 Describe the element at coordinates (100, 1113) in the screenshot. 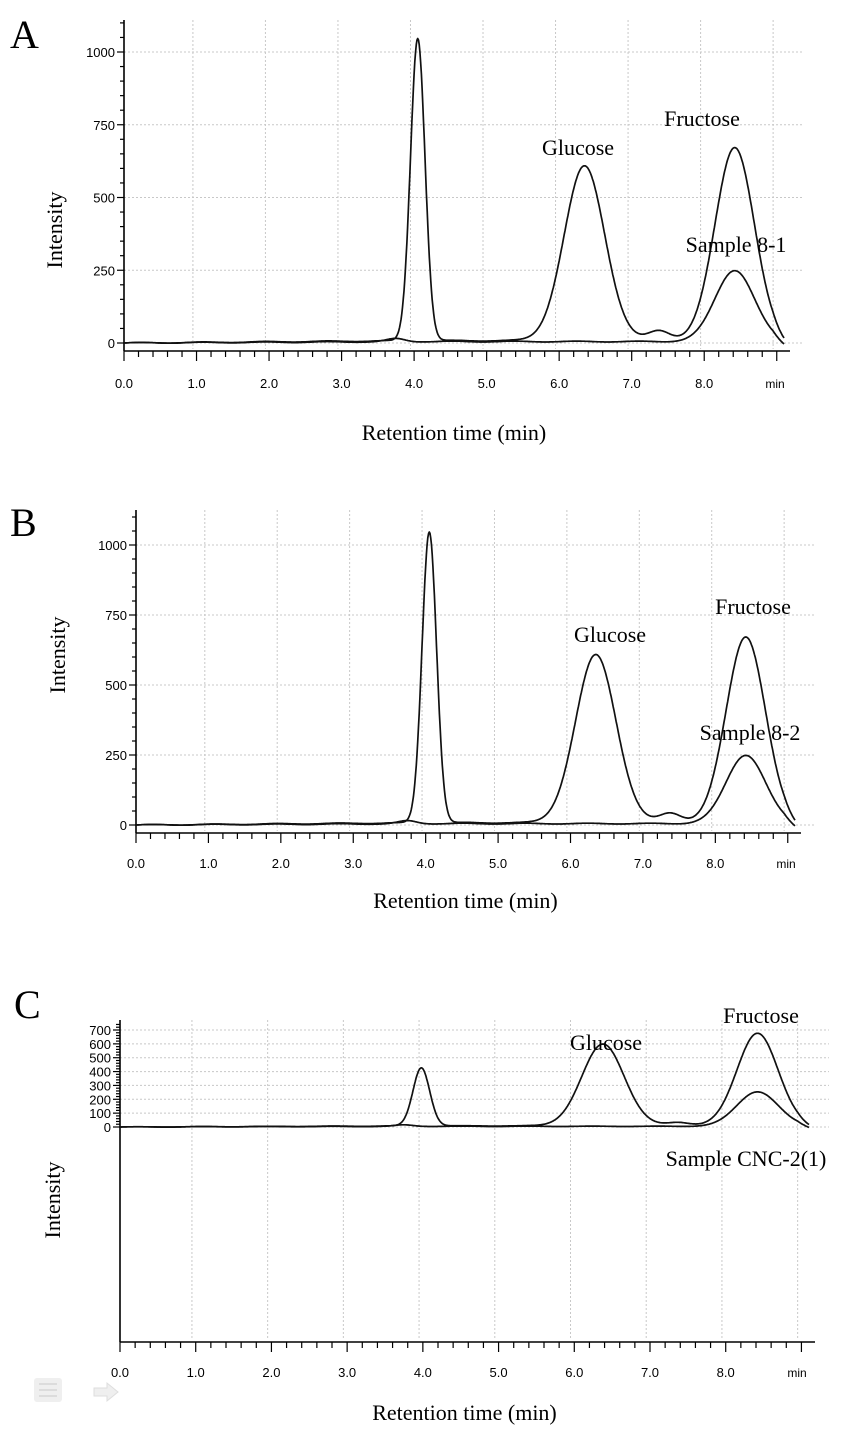

I see `y-tick-label: 100` at that location.